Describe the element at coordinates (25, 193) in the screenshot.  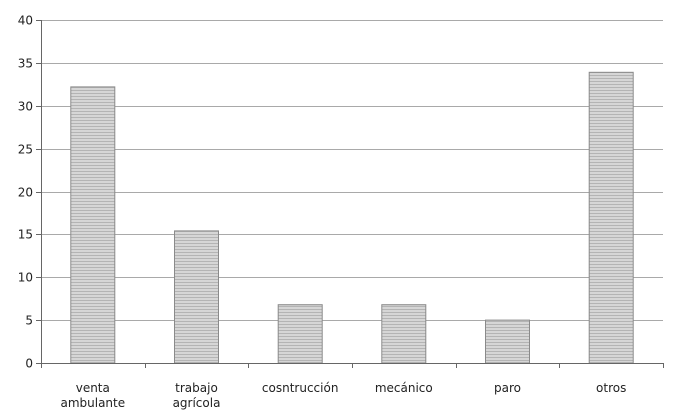
I see `y-tick-label: 20` at that location.